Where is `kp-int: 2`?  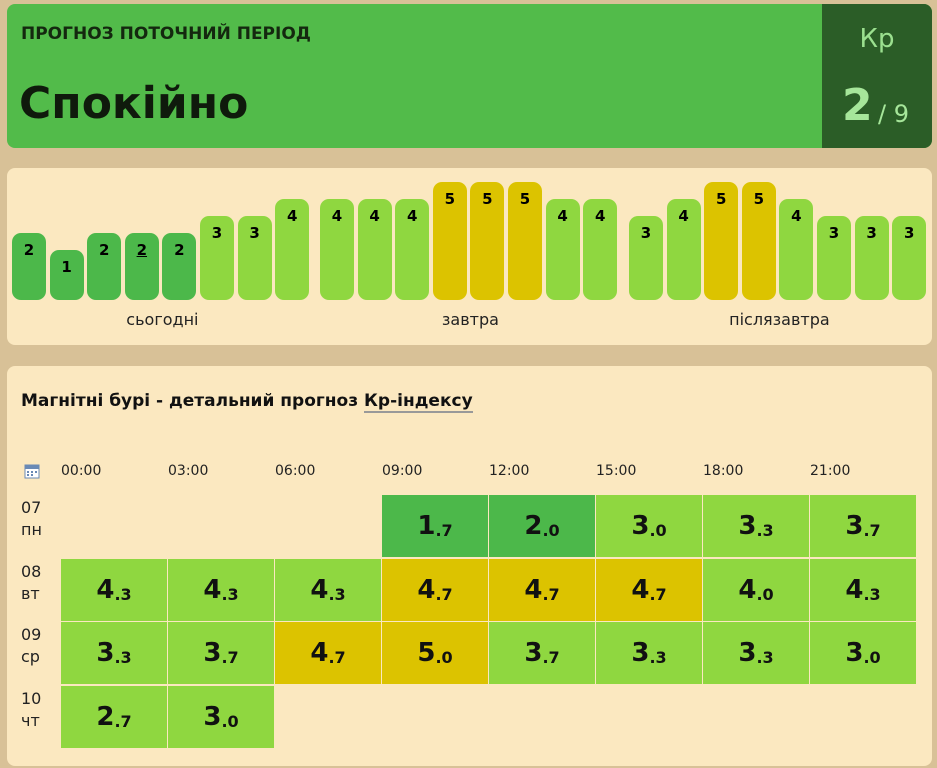
kp-int: 2 is located at coordinates (533, 526).